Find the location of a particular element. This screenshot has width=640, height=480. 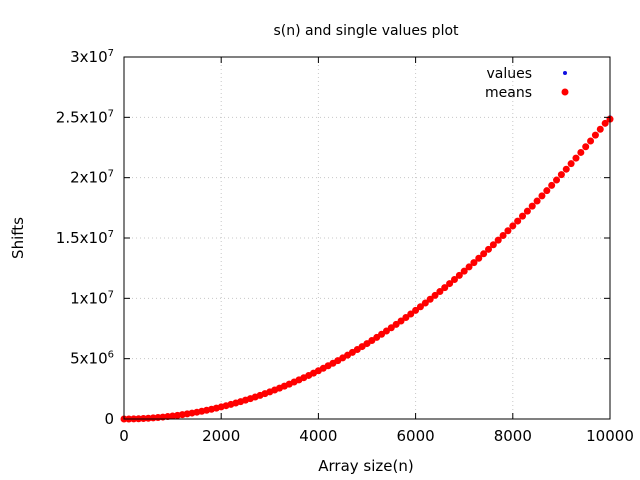

legend-label-means: means is located at coordinates (508, 93).